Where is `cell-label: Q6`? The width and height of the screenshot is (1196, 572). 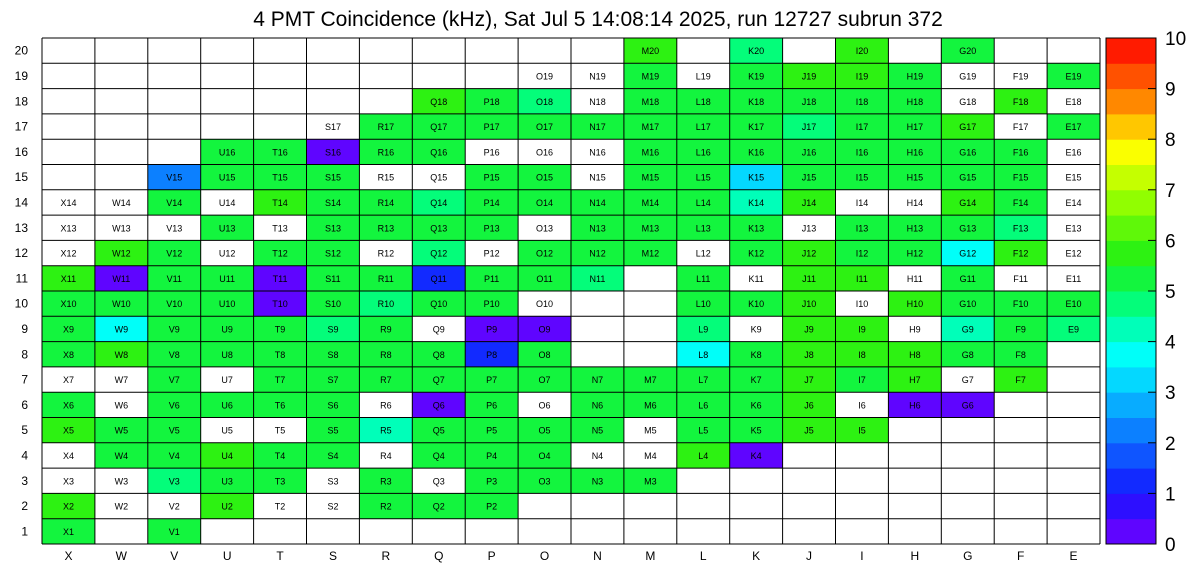 cell-label: Q6 is located at coordinates (439, 405).